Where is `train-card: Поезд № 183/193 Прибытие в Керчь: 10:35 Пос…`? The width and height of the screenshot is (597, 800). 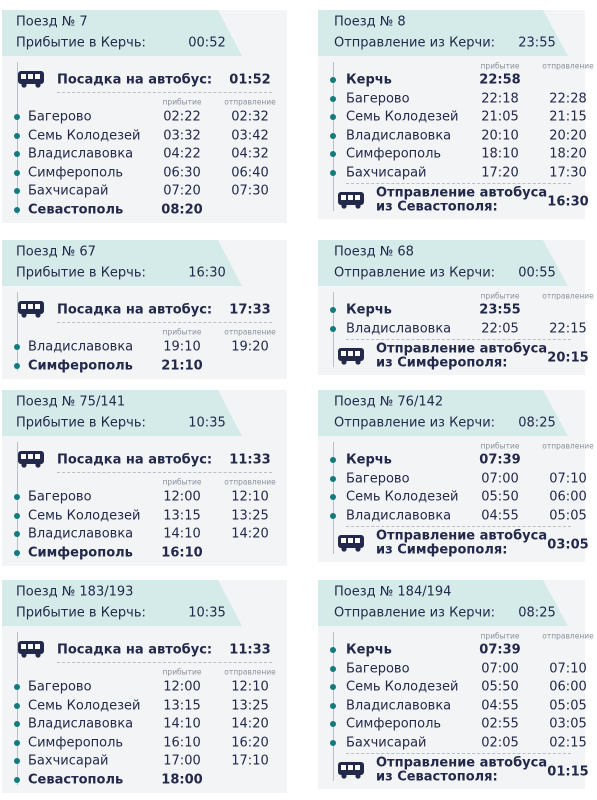
train-card: Поезд № 183/193 Прибытие в Керчь: 10:35 Пос… is located at coordinates (144, 686).